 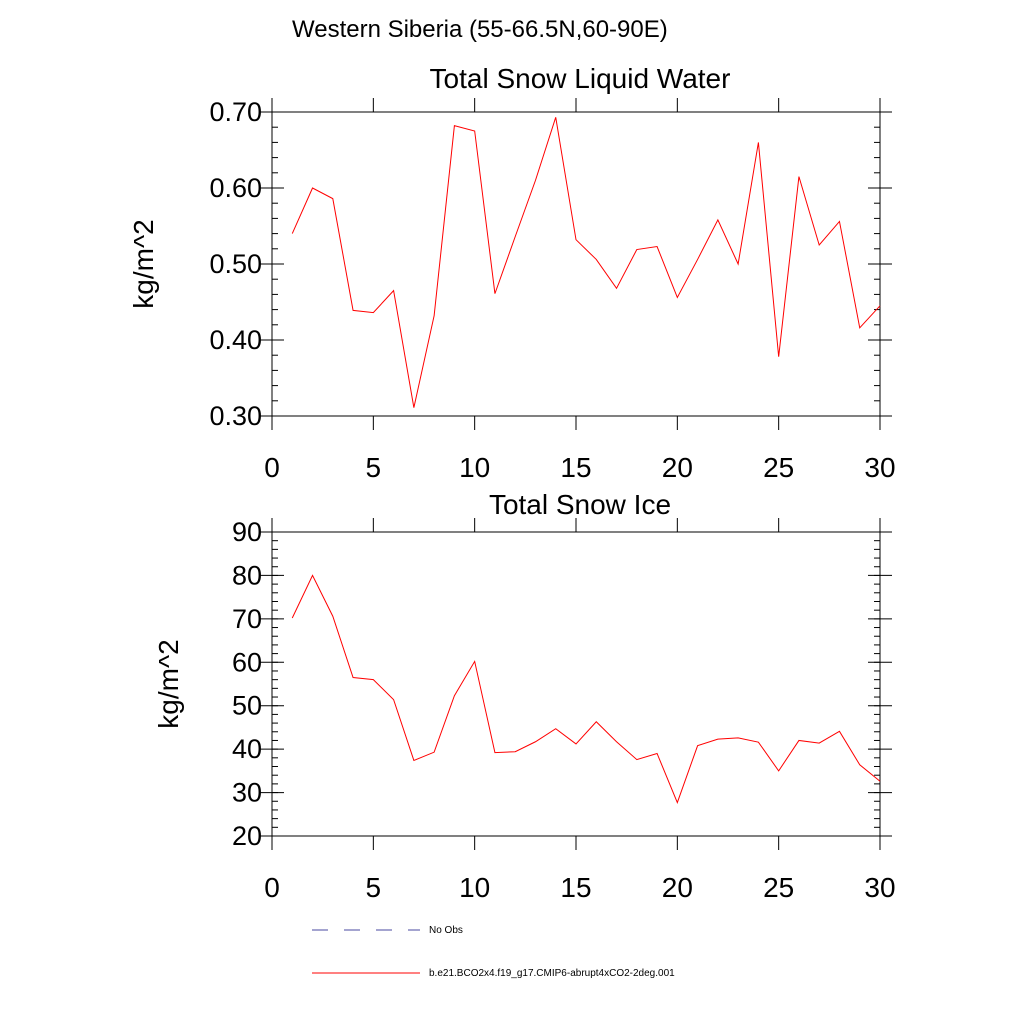 What do you see at coordinates (247, 836) in the screenshot?
I see `y-tick-label: 20` at bounding box center [247, 836].